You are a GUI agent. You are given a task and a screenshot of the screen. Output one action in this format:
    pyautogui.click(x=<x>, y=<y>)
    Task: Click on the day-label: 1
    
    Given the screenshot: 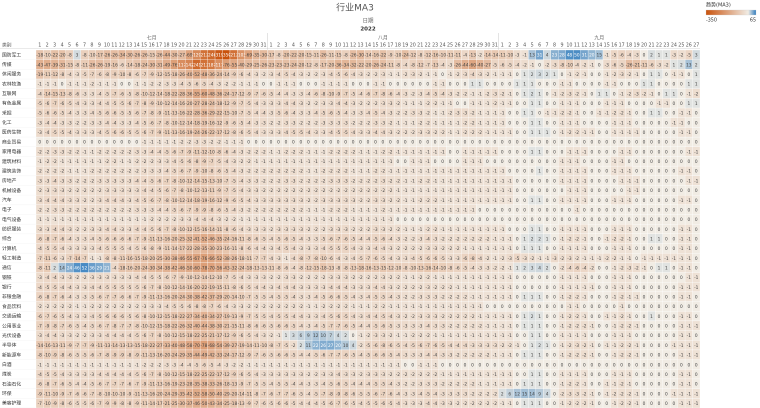 What is the action you would take?
    pyautogui.click(x=502, y=46)
    